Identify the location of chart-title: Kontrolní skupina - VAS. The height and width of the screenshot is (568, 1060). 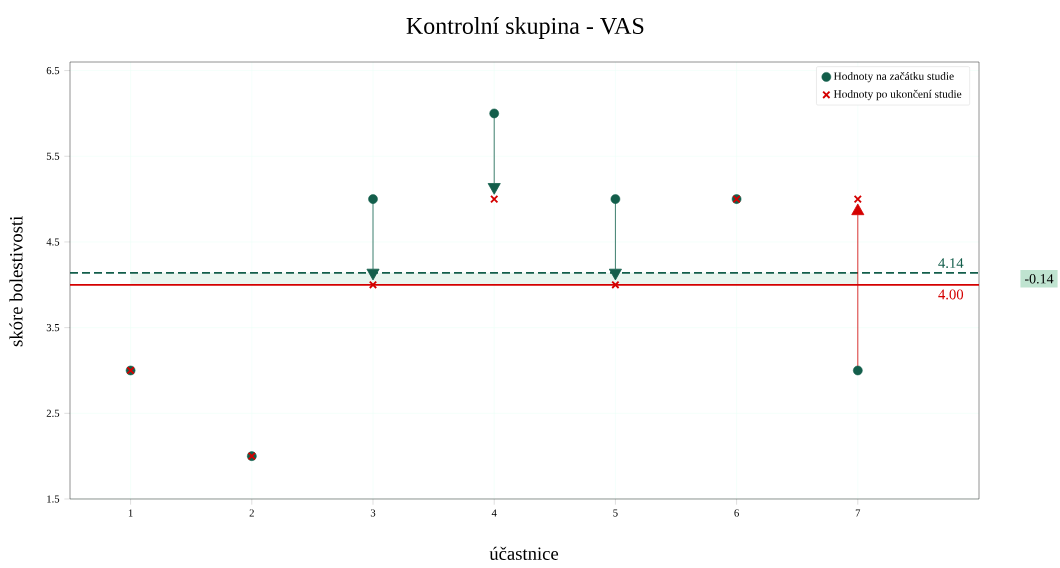
(525, 28).